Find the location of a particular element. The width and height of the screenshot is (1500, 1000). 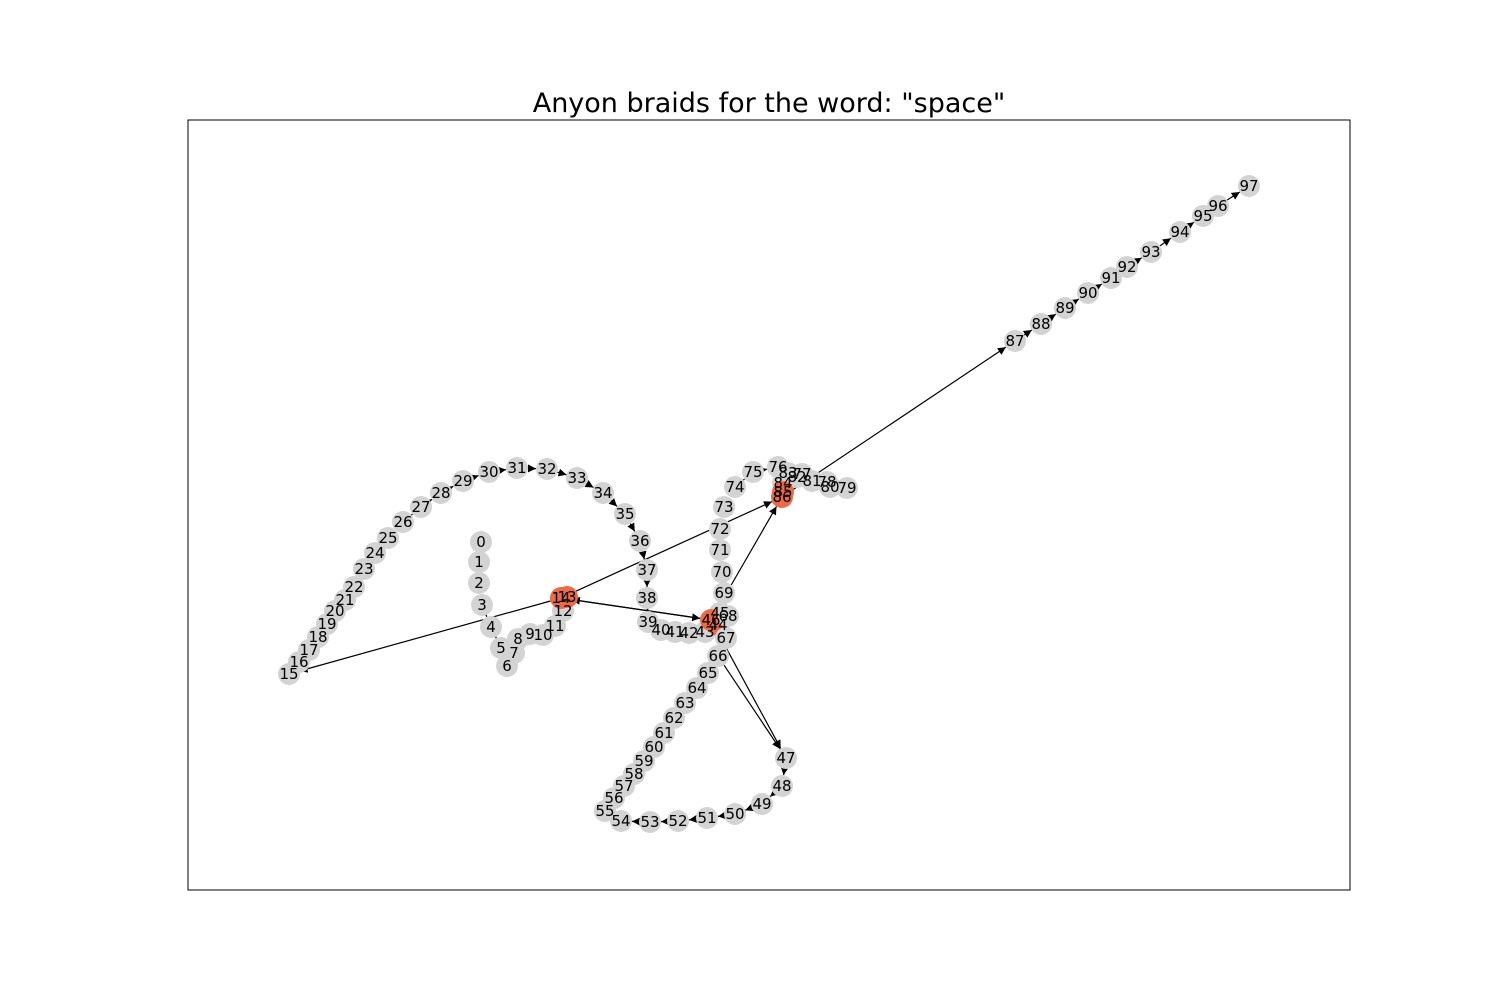

node-label-51: 51 is located at coordinates (706, 818).